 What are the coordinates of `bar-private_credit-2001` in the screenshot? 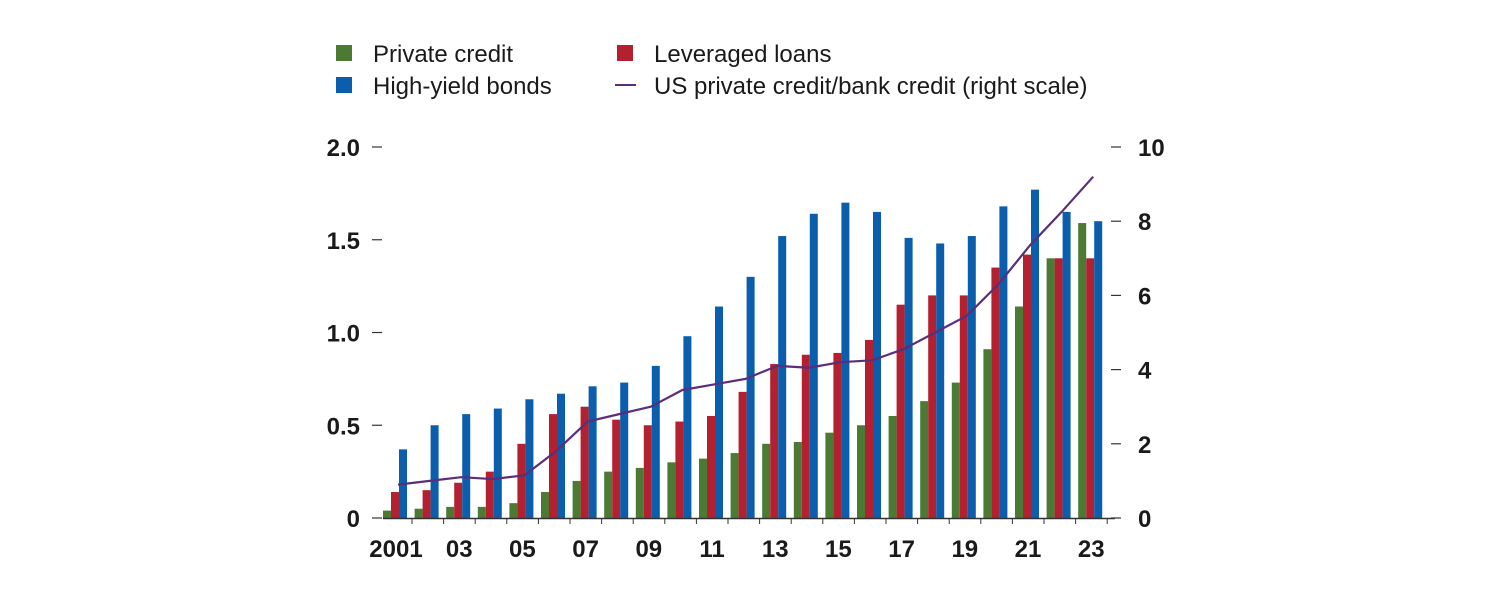 It's located at (387, 514).